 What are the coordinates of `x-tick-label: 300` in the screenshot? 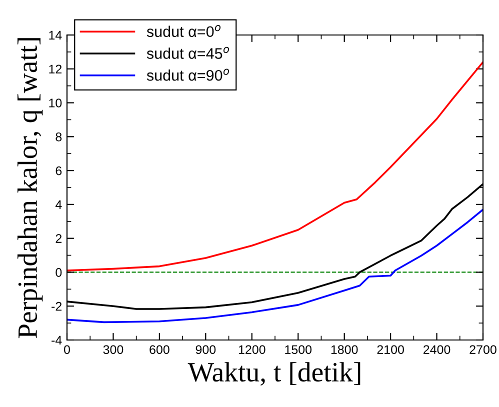 It's located at (113, 349).